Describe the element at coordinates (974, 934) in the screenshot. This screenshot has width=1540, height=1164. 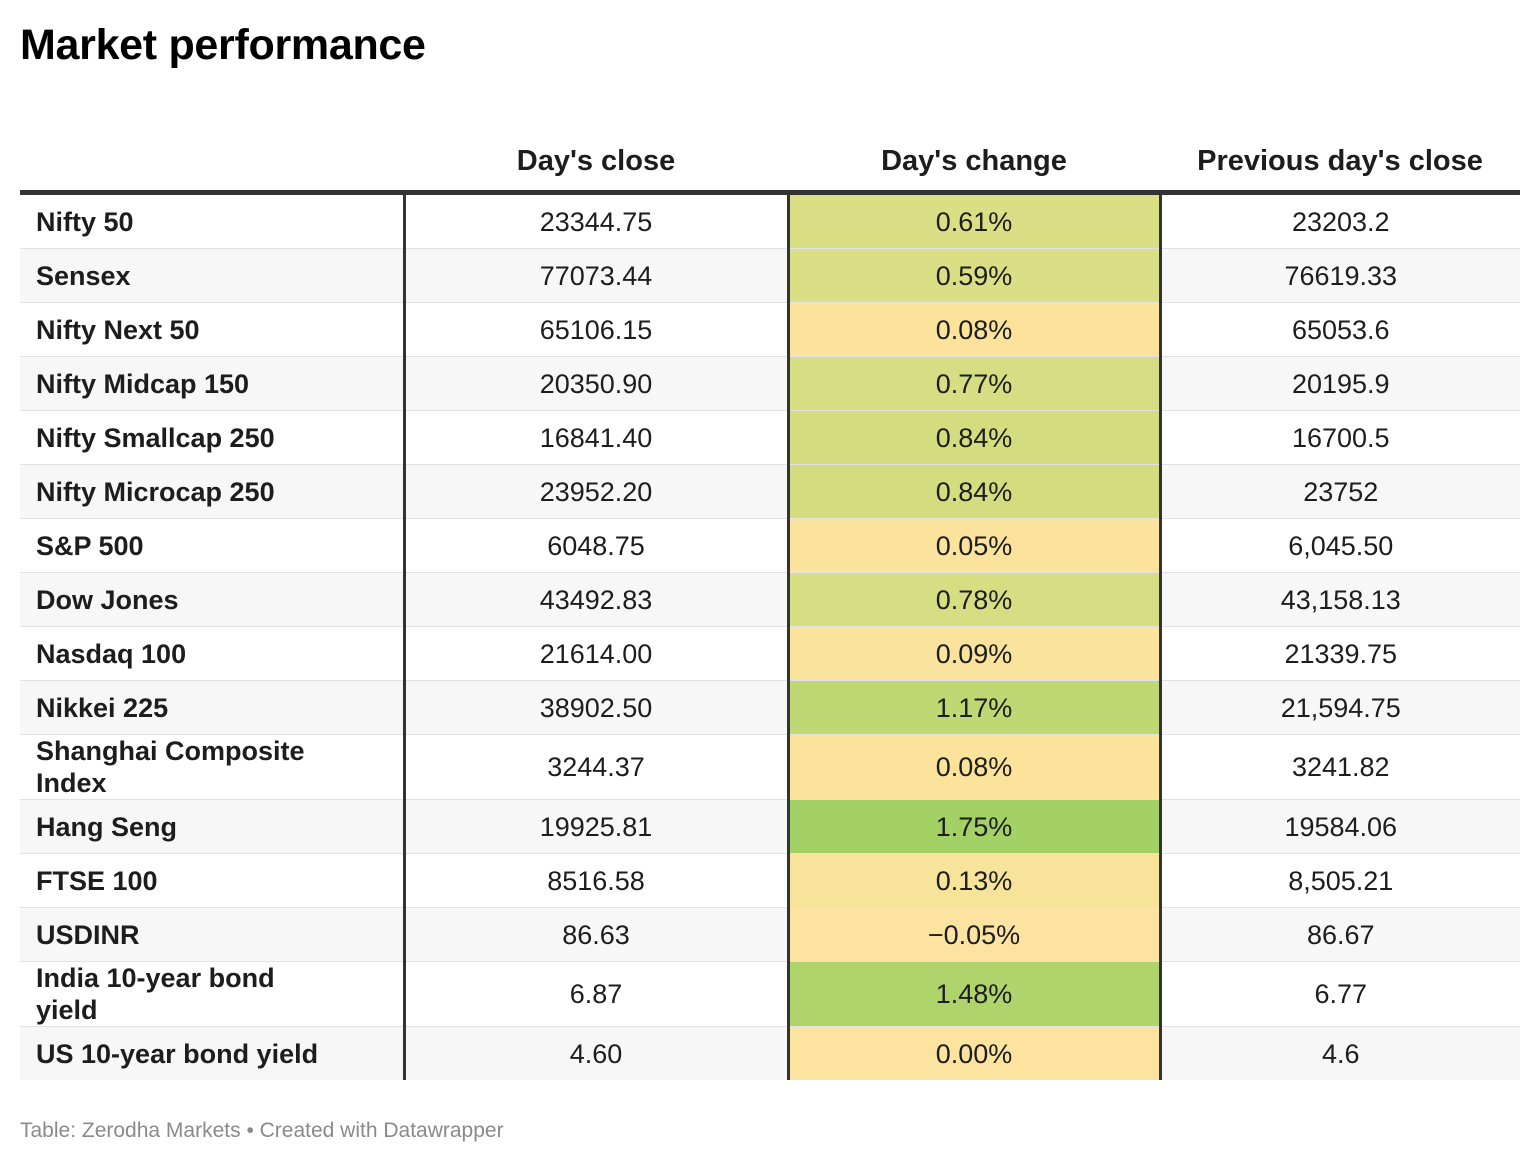
I see `row-change-cell: −0.05%` at that location.